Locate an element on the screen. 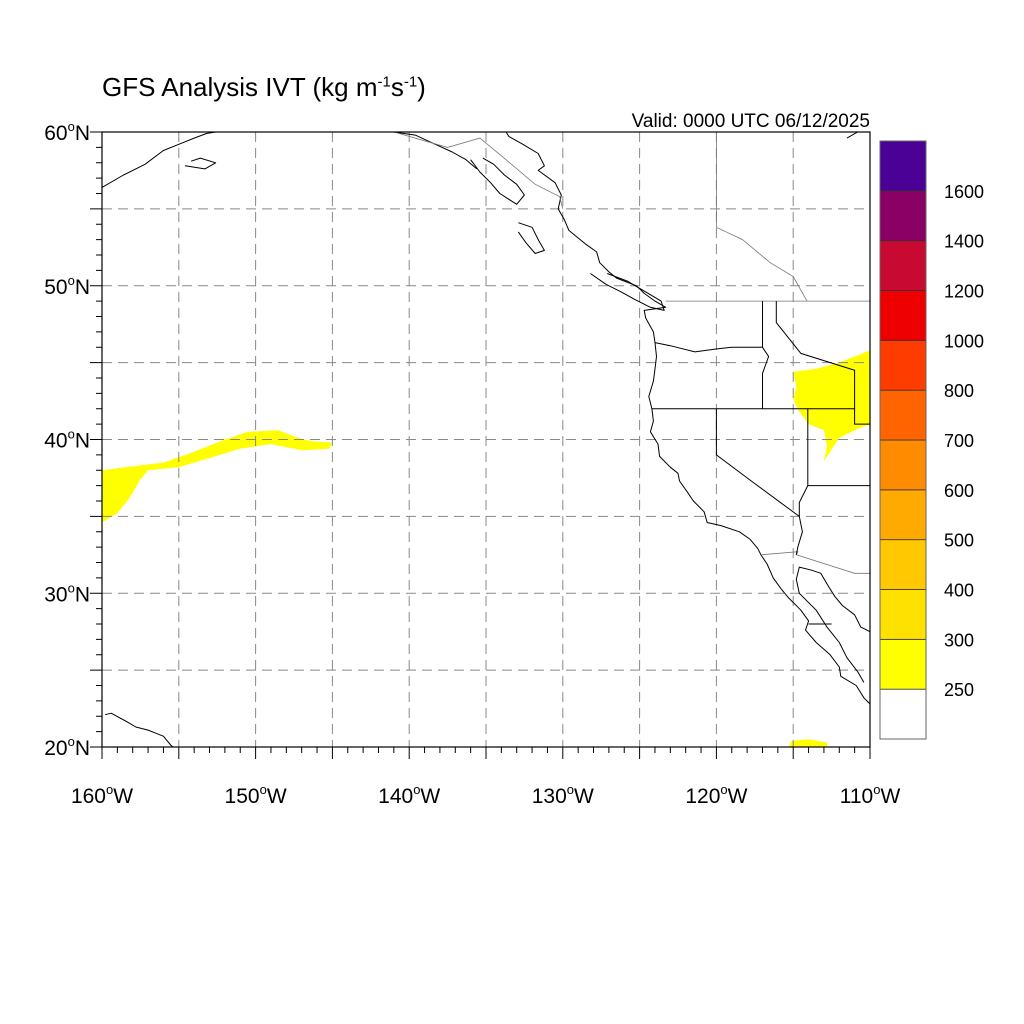 The image size is (1024, 1024). boundary-wa-or is located at coordinates (708, 347).